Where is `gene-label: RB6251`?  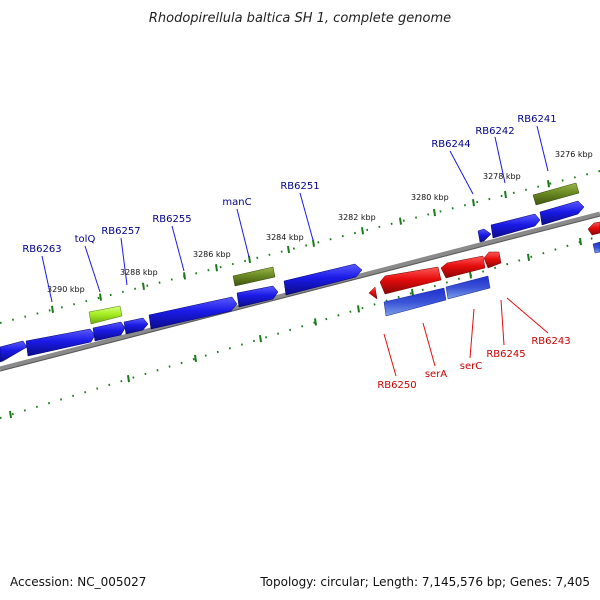
gene-label: RB6251 is located at coordinates (299, 186).